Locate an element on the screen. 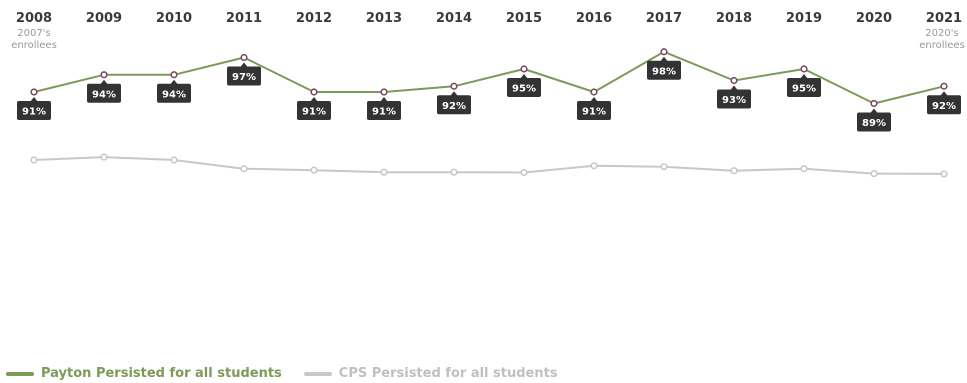  series-1-point-2014 is located at coordinates (454, 172).